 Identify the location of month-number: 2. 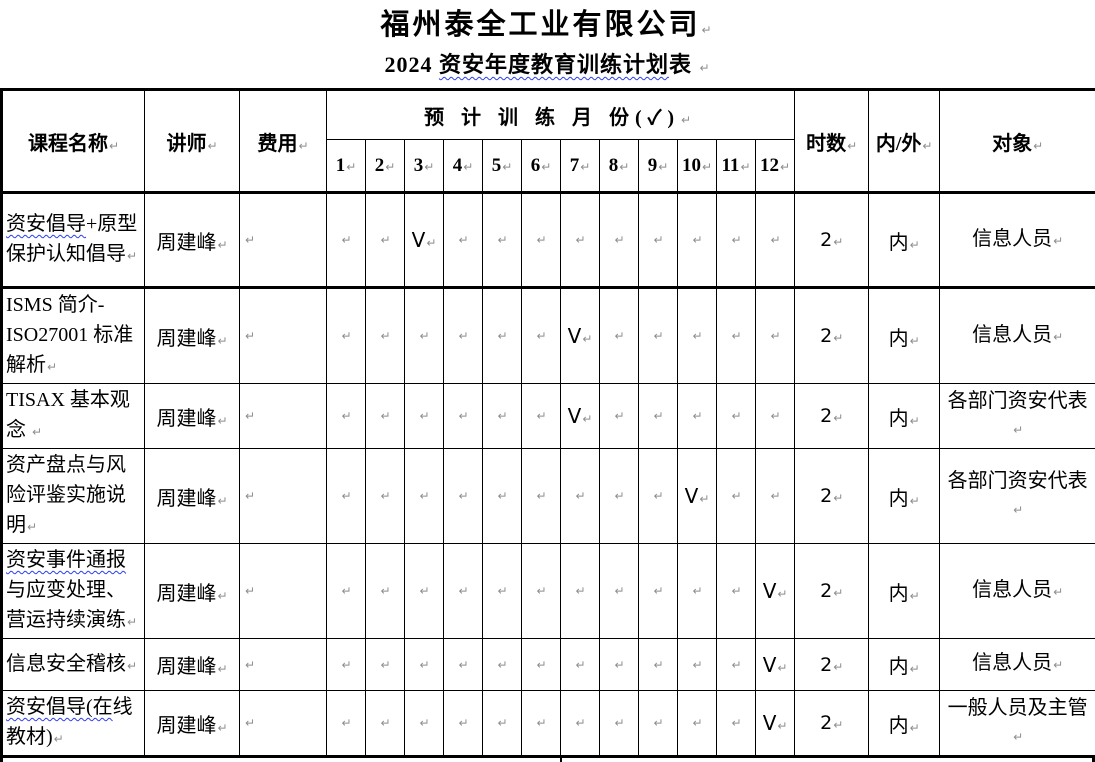
(380, 165).